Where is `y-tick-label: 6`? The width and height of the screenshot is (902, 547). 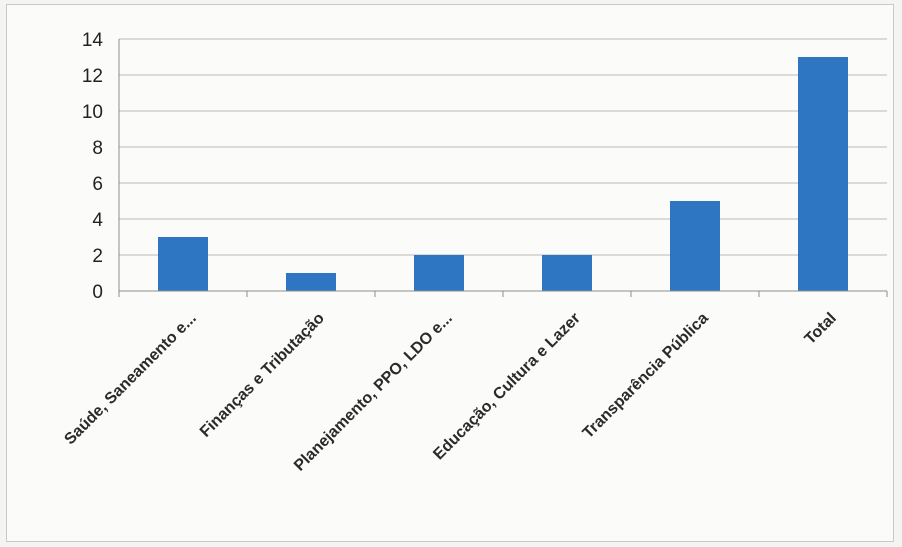
y-tick-label: 6 is located at coordinates (97, 184).